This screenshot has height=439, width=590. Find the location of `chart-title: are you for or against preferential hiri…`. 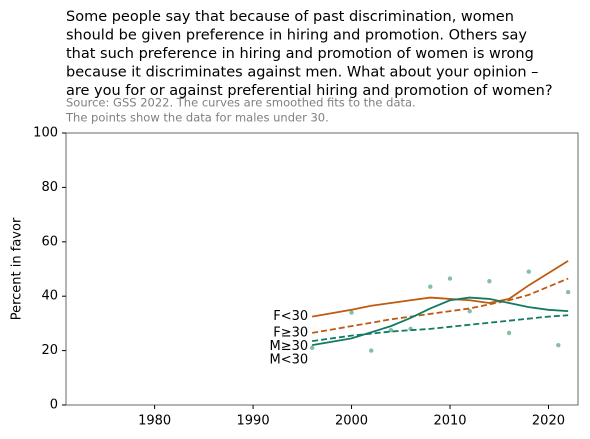

chart-title: are you for or against preferential hiri… is located at coordinates (309, 91).